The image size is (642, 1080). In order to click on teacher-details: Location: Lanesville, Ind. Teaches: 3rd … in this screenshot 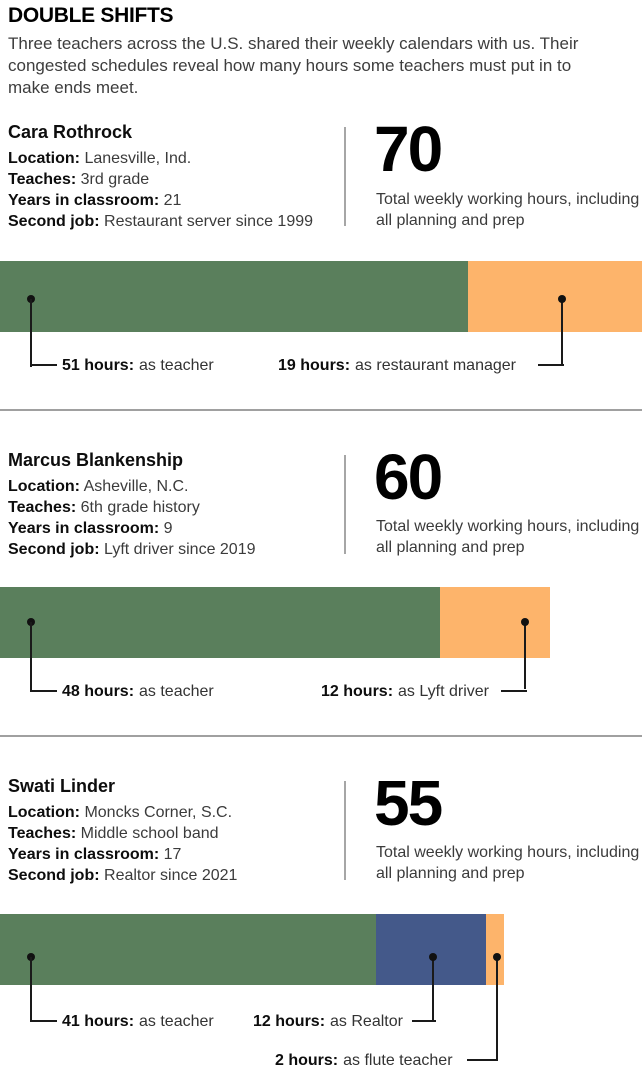, I will do `click(160, 190)`.